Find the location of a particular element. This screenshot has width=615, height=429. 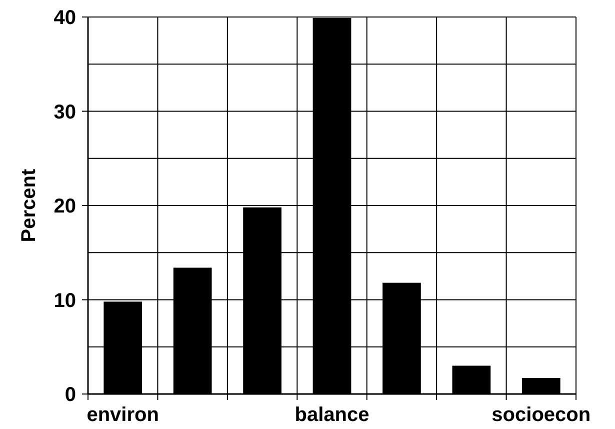

y-tick-label: 40 is located at coordinates (65, 18).